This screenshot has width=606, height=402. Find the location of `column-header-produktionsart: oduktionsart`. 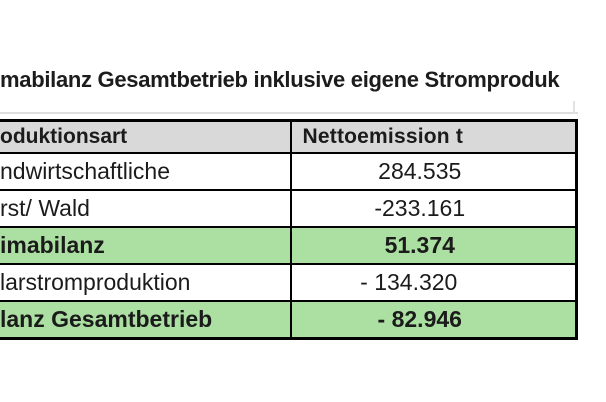

column-header-produktionsart: oduktionsart is located at coordinates (146, 136).